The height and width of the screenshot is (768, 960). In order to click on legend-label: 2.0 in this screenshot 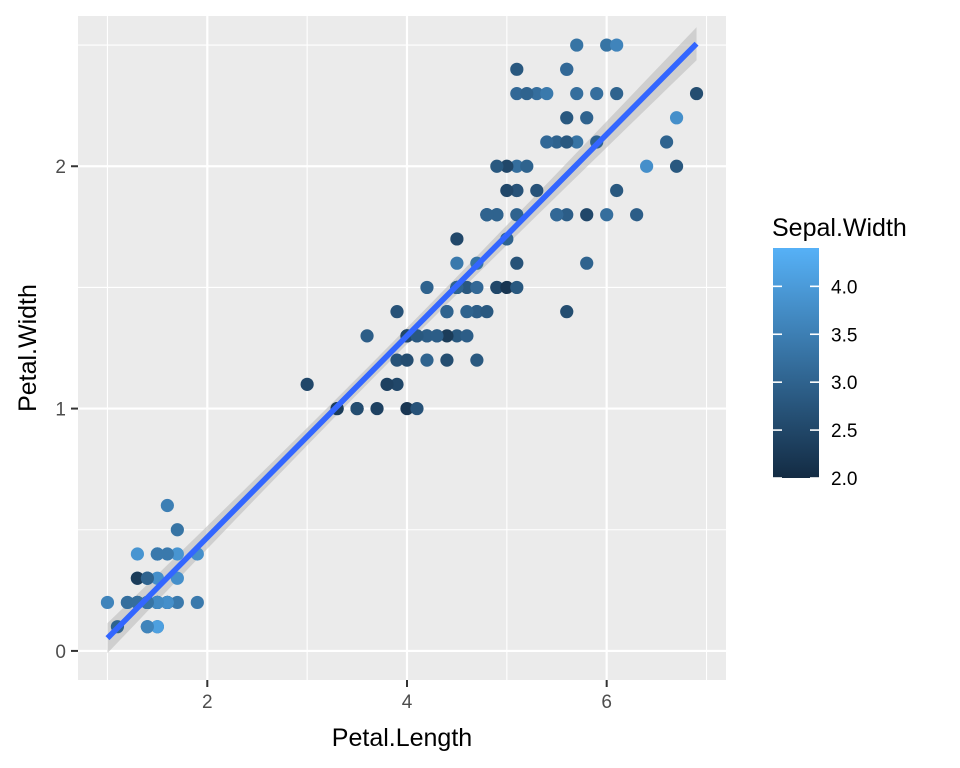, I will do `click(844, 479)`.